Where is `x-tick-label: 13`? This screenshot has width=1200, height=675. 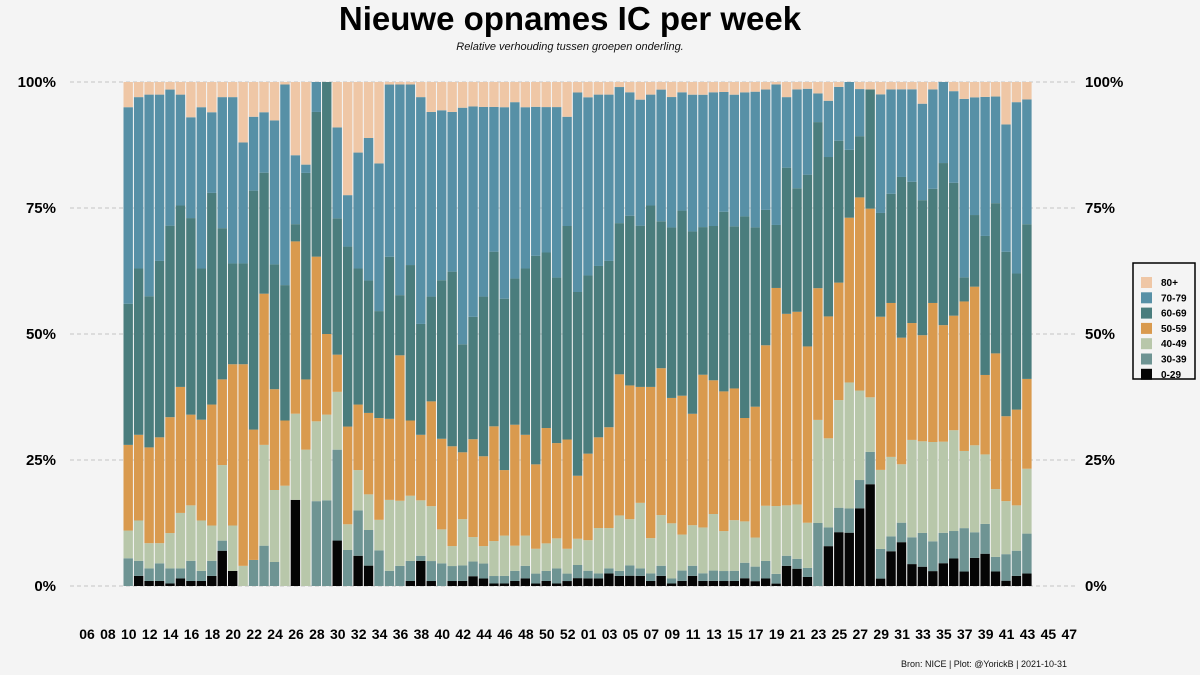
x-tick-label: 13 is located at coordinates (714, 634).